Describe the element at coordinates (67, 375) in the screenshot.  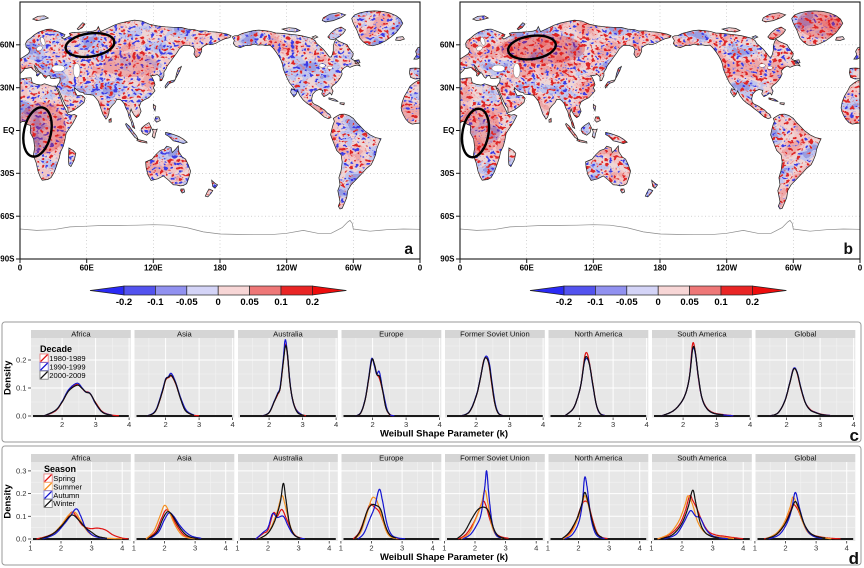
I see `svg-text: 2000-2009` at that location.